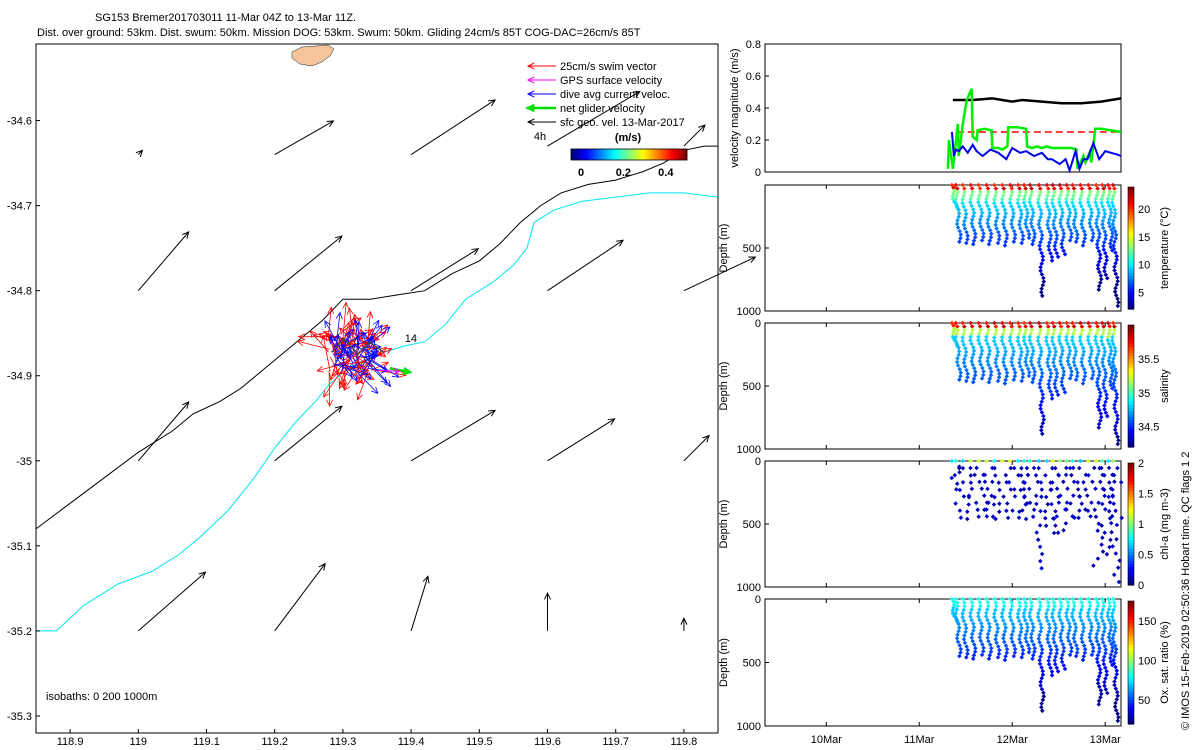 The height and width of the screenshot is (750, 1200). What do you see at coordinates (702, 128) in the screenshot?
I see `geo-vector-4-head` at bounding box center [702, 128].